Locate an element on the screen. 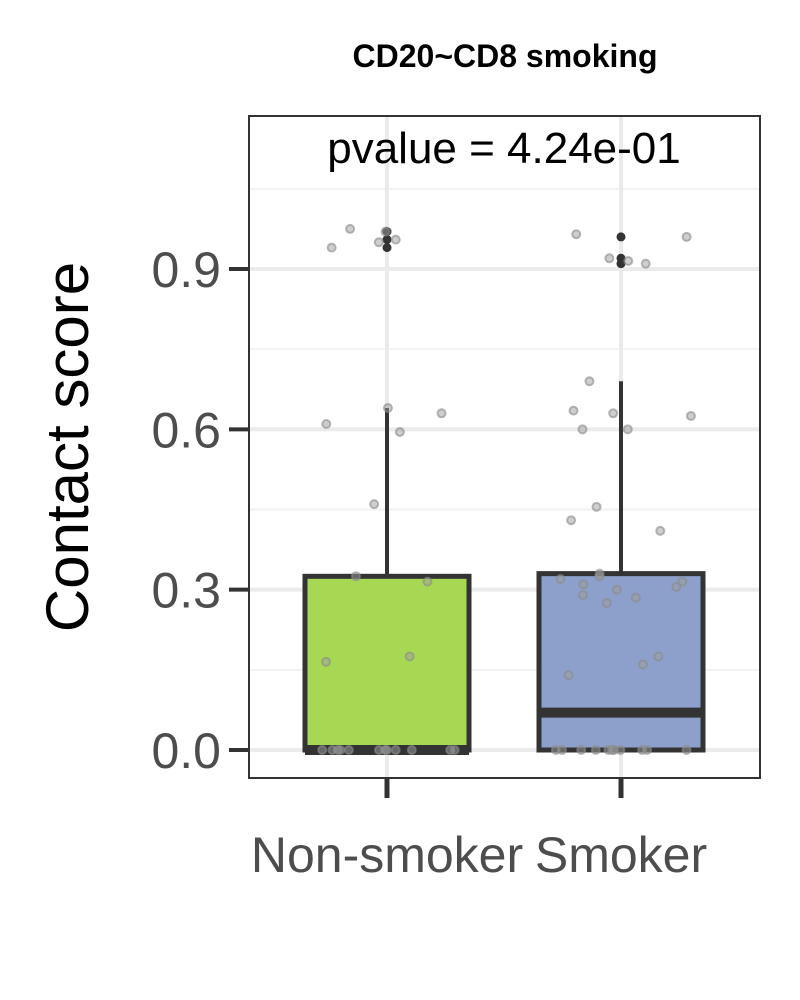  x-tick-label: Non-smoker is located at coordinates (387, 855).